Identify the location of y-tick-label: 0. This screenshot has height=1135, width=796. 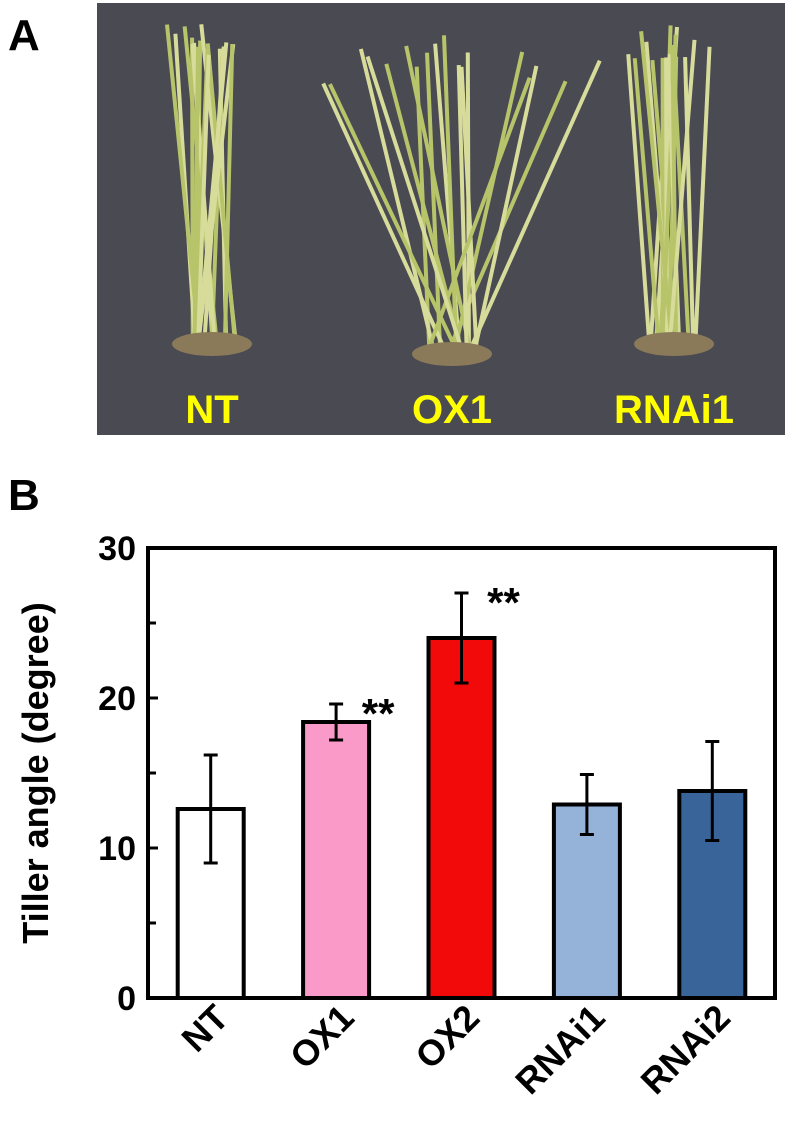
(126, 999).